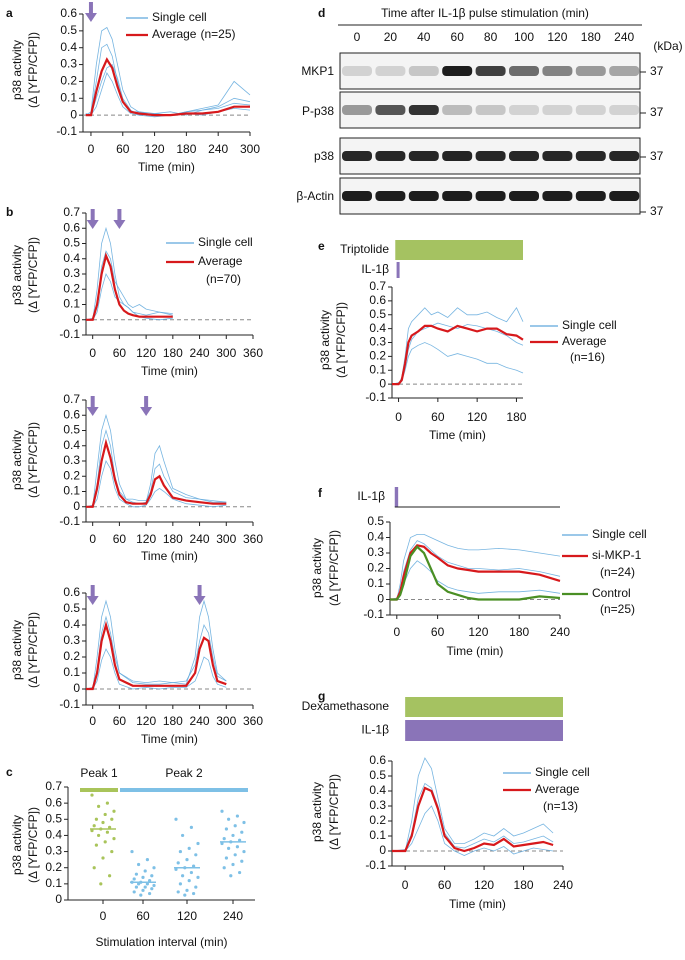  I want to click on treatment-label: Dexamethasone, so click(346, 706).